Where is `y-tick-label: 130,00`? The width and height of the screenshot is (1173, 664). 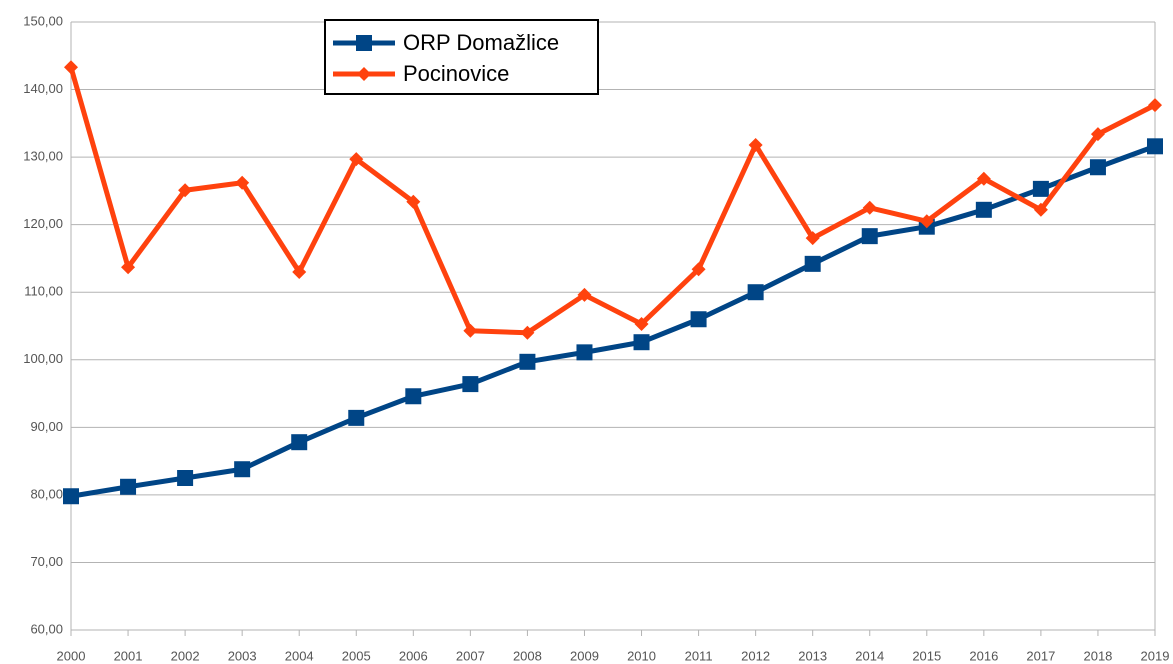 y-tick-label: 130,00 is located at coordinates (43, 156).